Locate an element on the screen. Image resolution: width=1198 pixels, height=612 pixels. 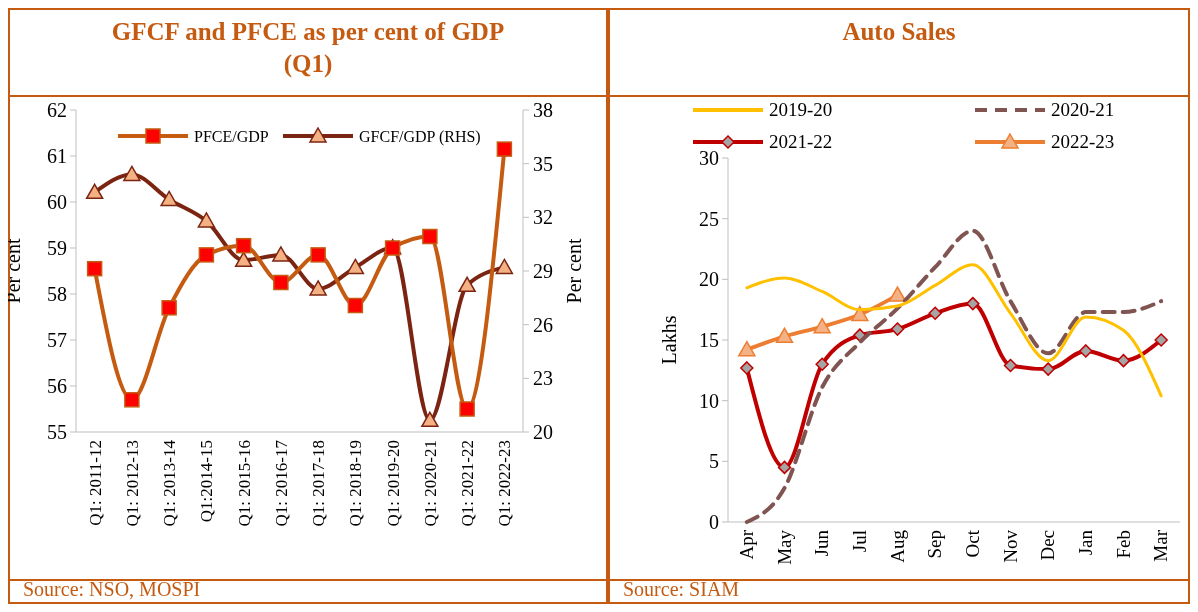
x-tick-label: Oct is located at coordinates (972, 543).